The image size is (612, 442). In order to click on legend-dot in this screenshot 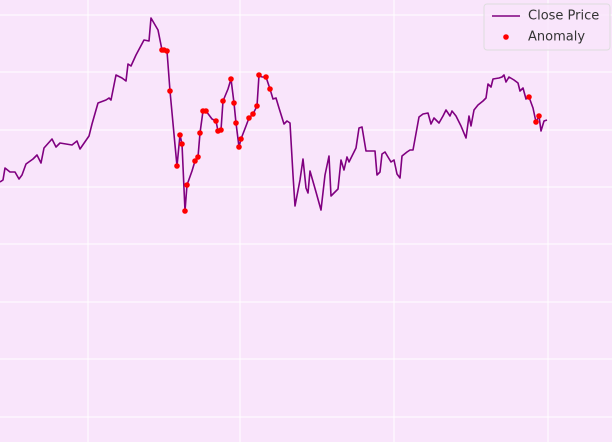, I will do `click(506, 37)`.